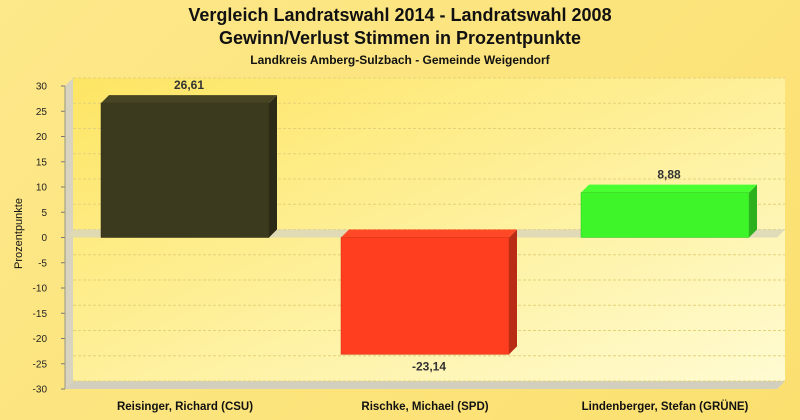 This screenshot has height=420, width=800. What do you see at coordinates (40, 339) in the screenshot?
I see `y-tick-label: -20` at bounding box center [40, 339].